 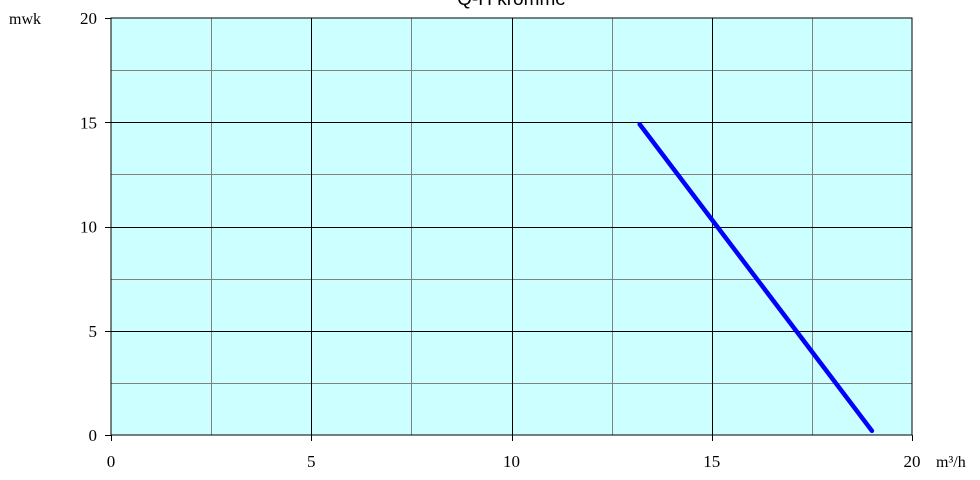 I want to click on x-axis-label: m³/h, so click(x=951, y=462).